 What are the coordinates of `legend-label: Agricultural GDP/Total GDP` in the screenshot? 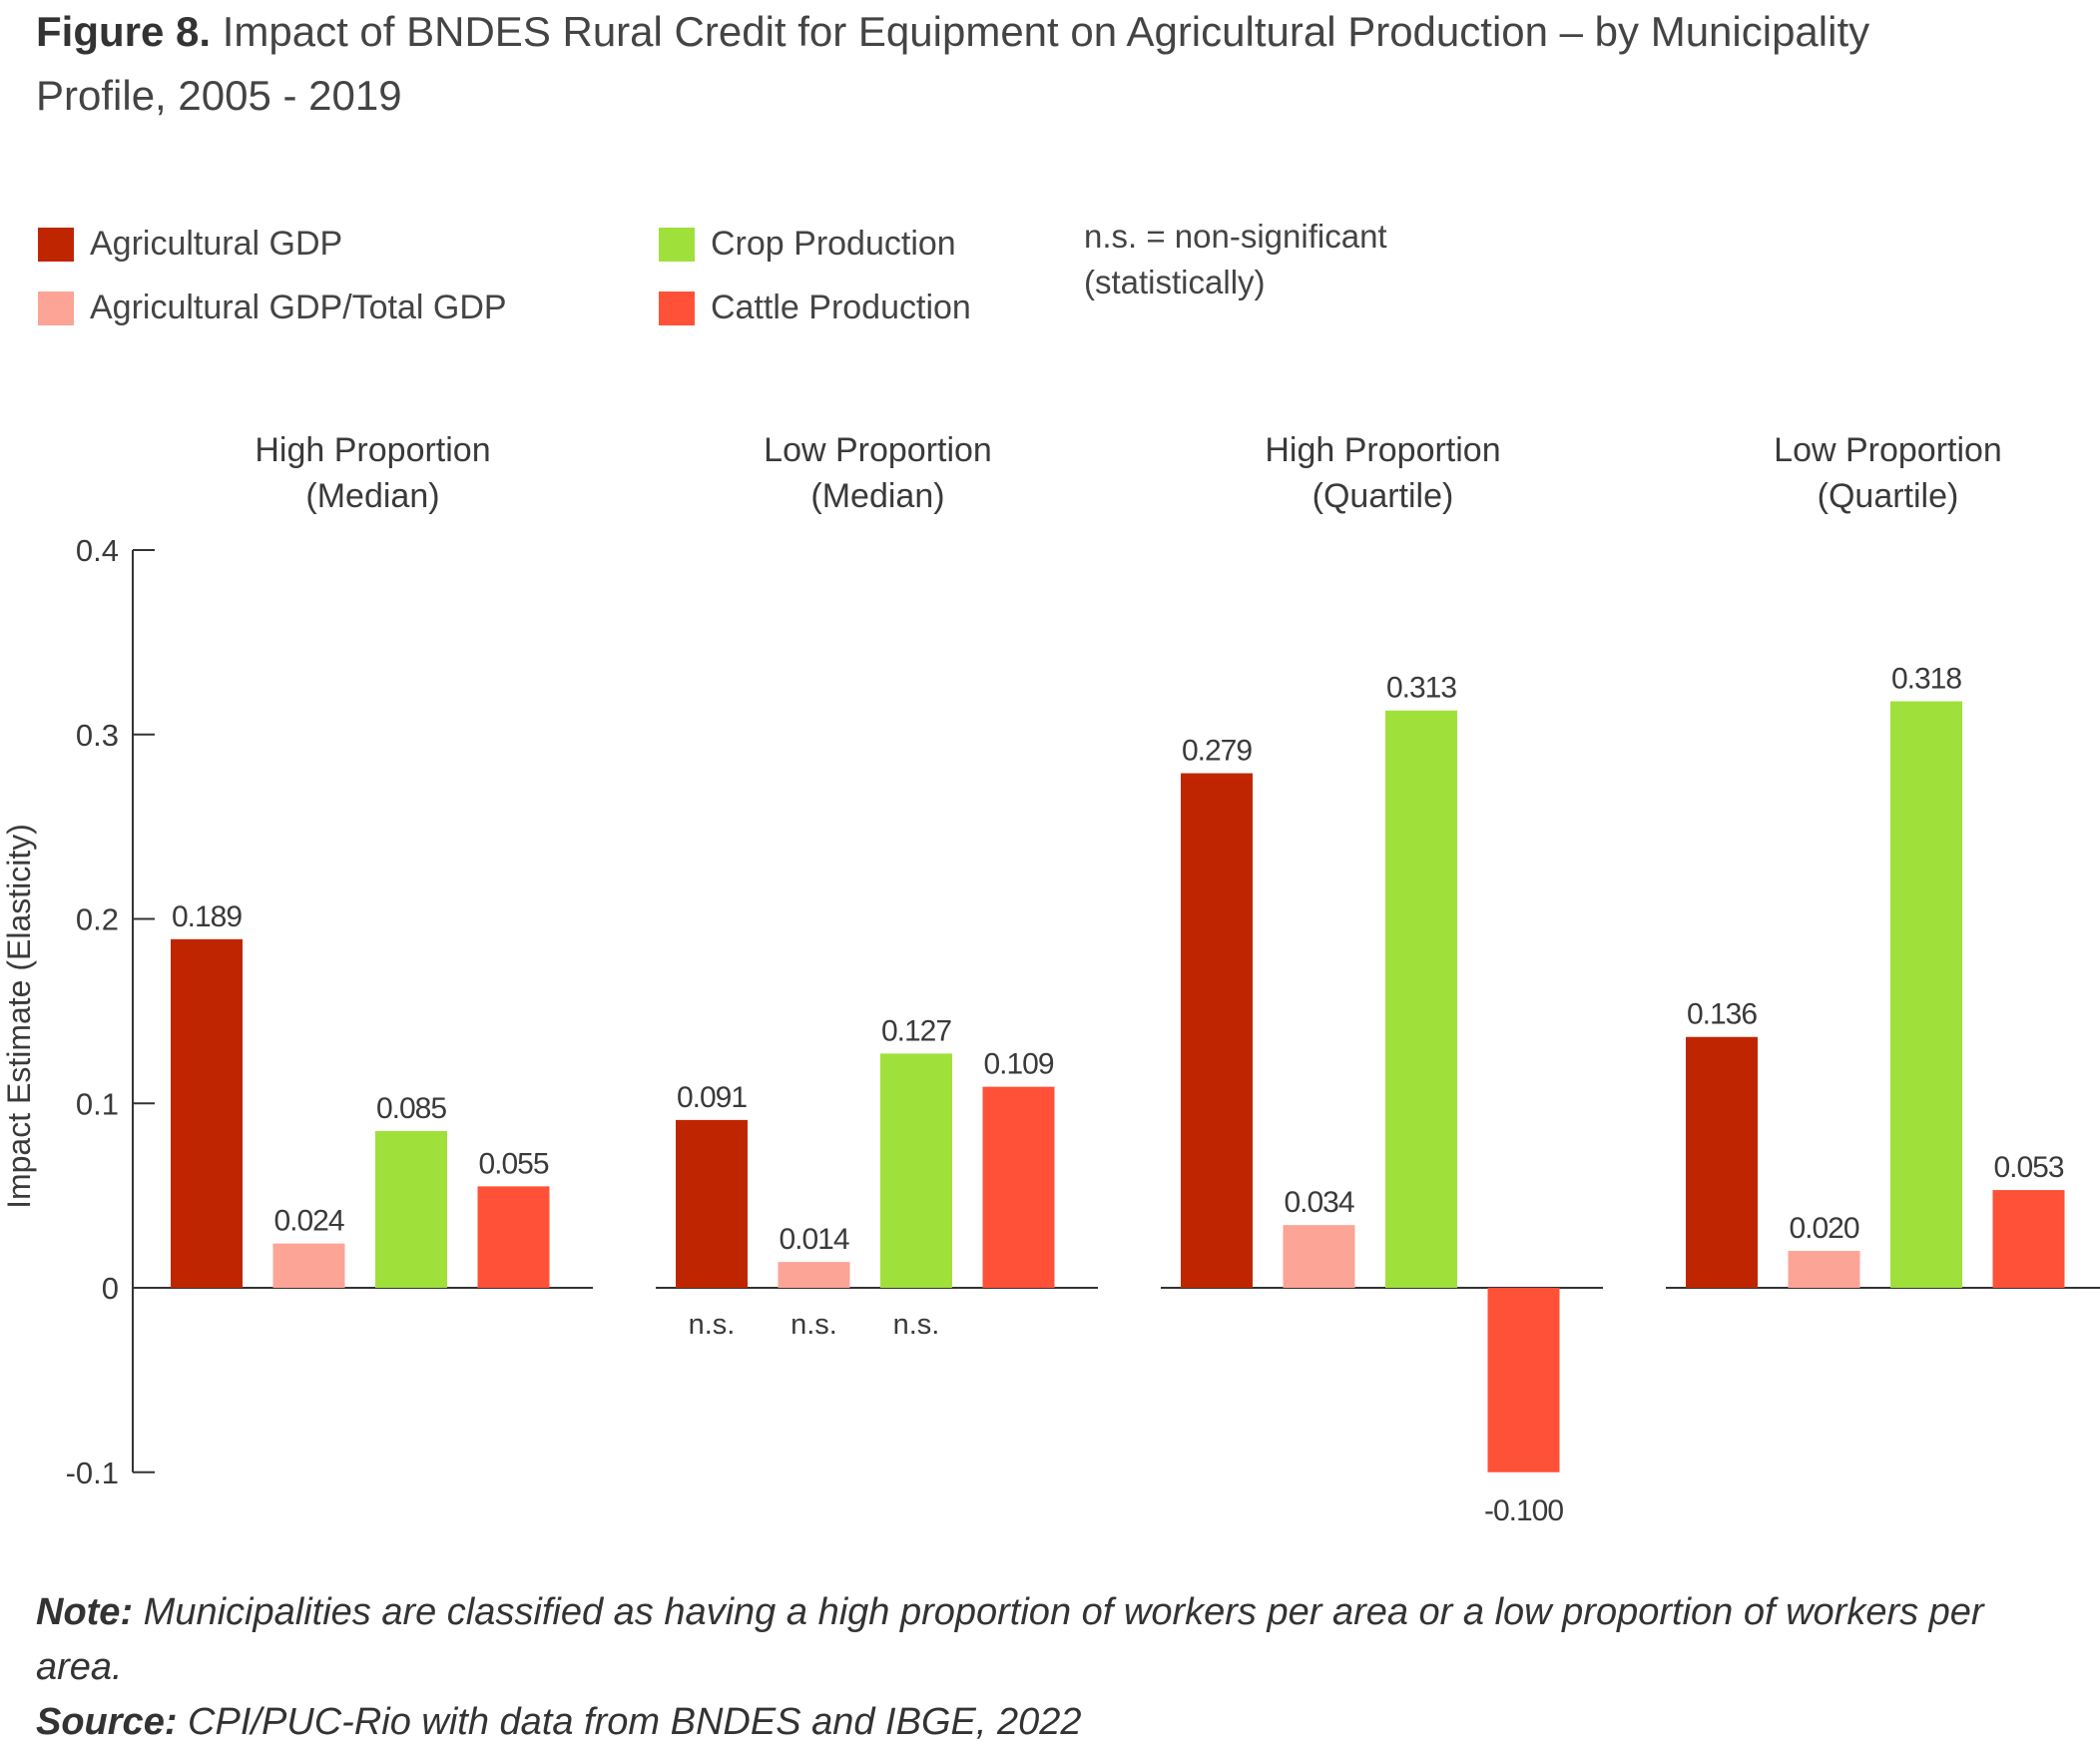 It's located at (298, 307).